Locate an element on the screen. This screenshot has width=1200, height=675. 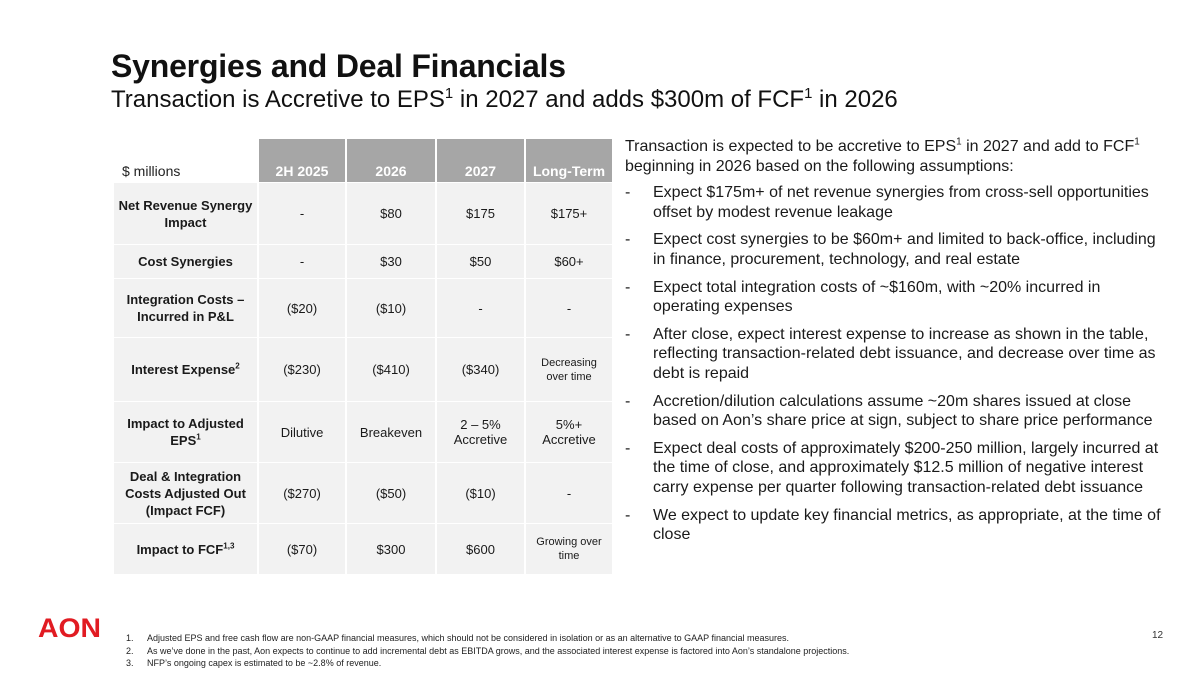
col-header-2027: 2027 is located at coordinates (480, 160).